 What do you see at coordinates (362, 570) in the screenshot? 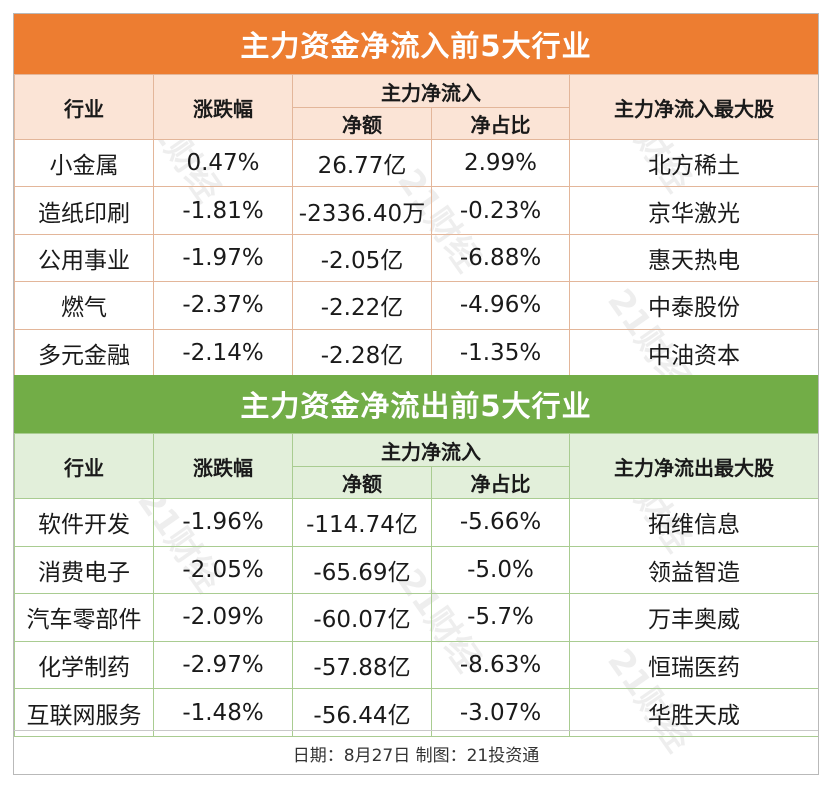
I see `cell-net-amount: -65.69亿` at bounding box center [362, 570].